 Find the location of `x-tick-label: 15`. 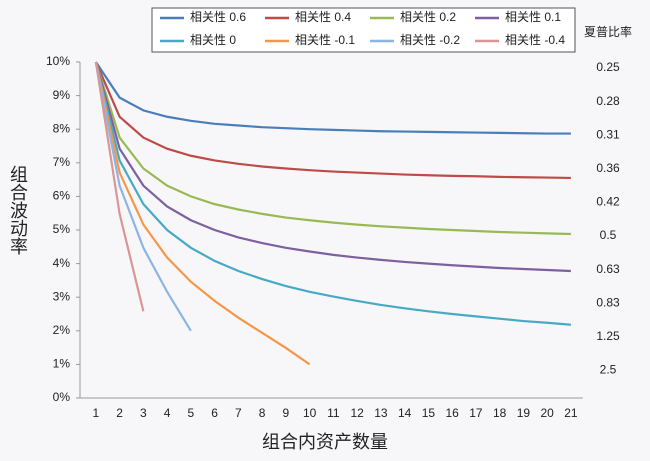

x-tick-label: 15 is located at coordinates (429, 413).